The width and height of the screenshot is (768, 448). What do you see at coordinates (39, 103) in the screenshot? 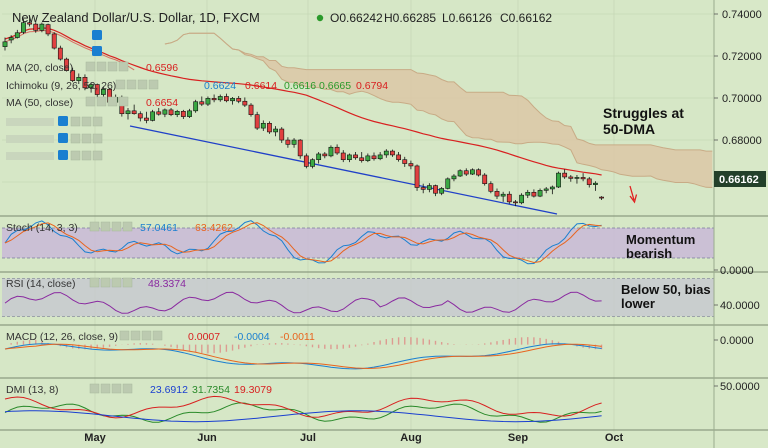
I see `legend-label: MA (50, close)` at bounding box center [39, 103].